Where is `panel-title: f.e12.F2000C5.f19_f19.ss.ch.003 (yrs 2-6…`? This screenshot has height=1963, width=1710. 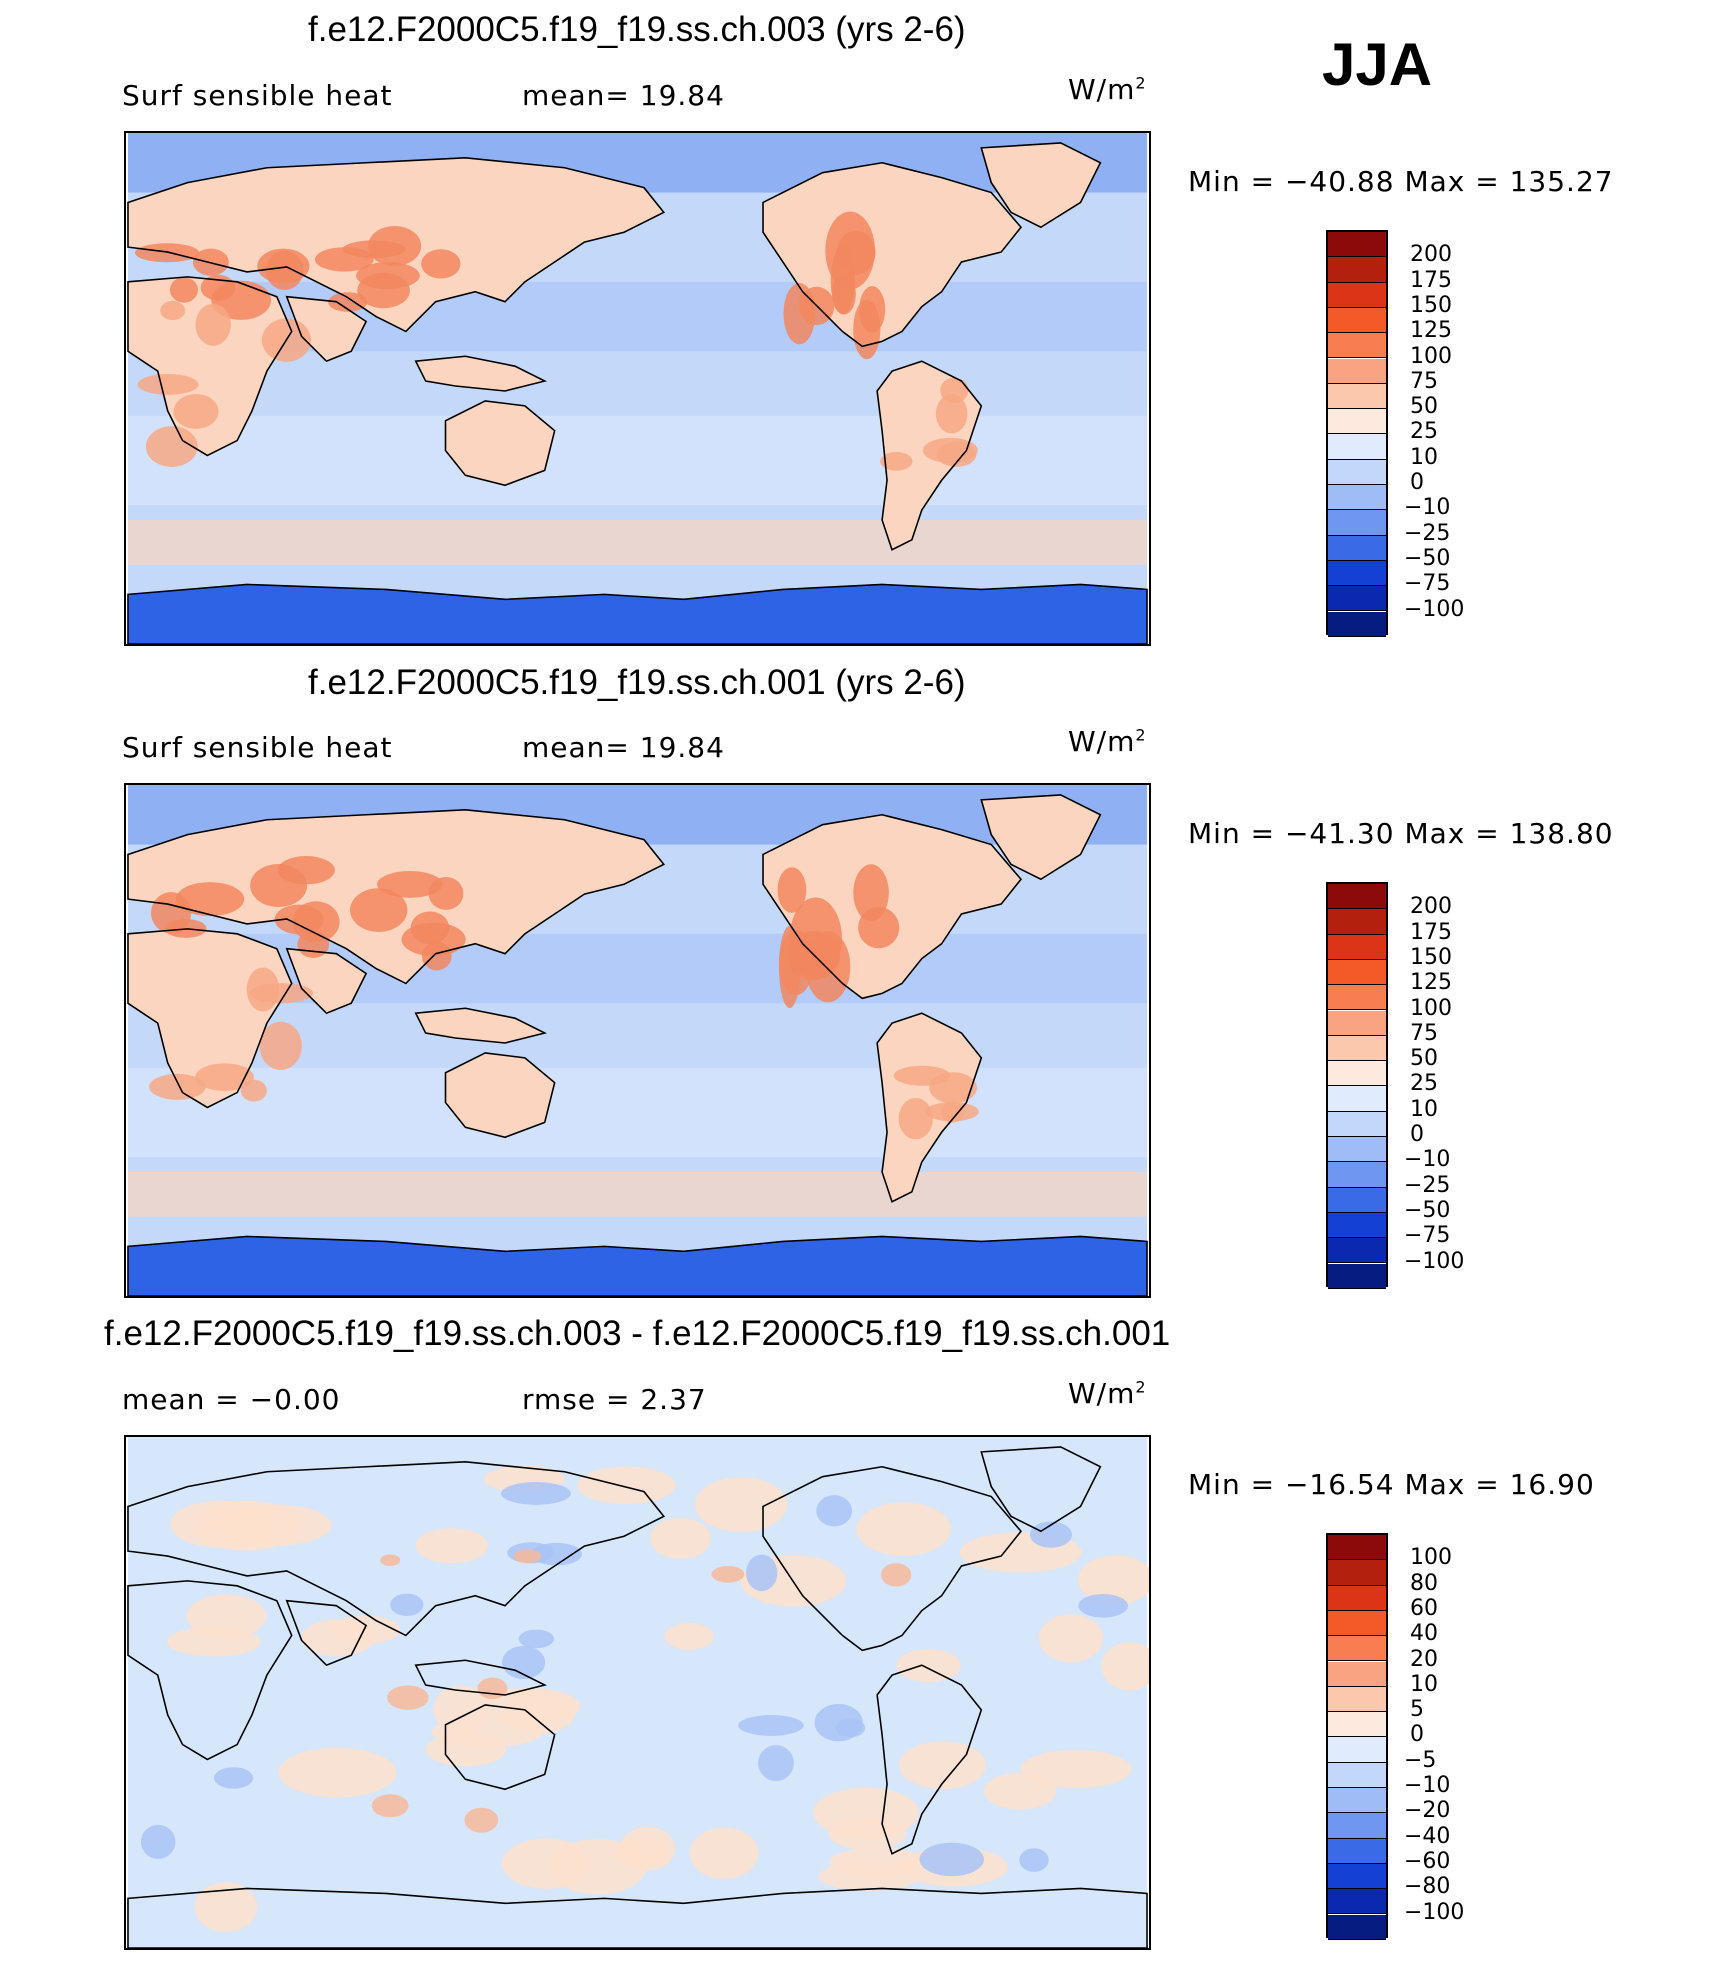 panel-title: f.e12.F2000C5.f19_f19.ss.ch.003 (yrs 2-6… is located at coordinates (637, 29).